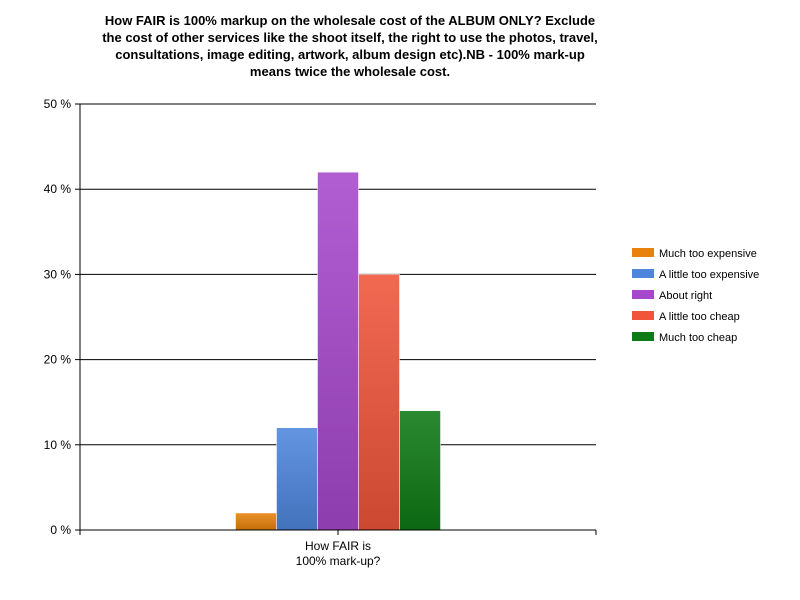  Describe the element at coordinates (420, 470) in the screenshot. I see `bar-much-too-cheap` at that location.